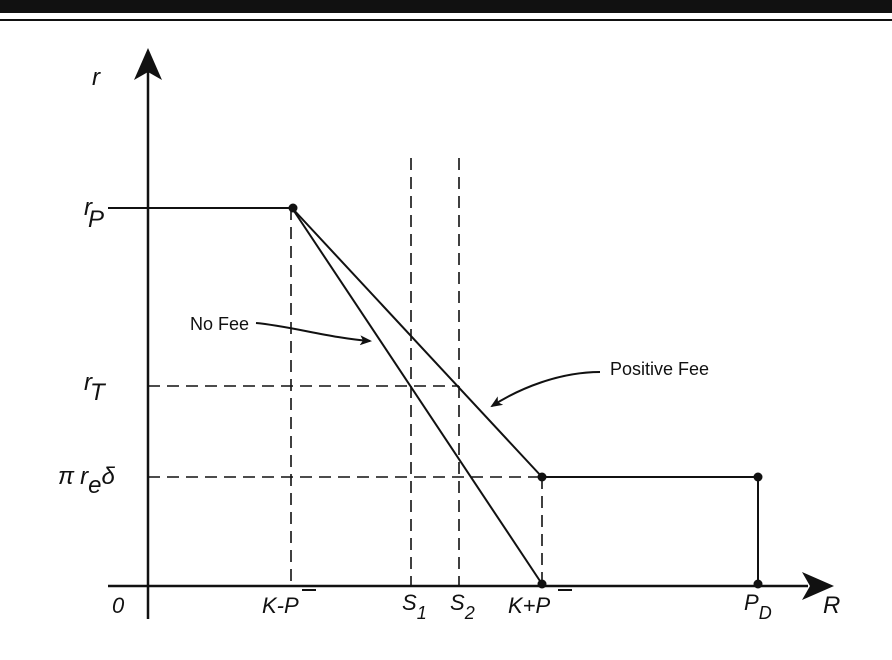 Image resolution: width=892 pixels, height=660 pixels. What do you see at coordinates (542, 584) in the screenshot?
I see `kink-point-k-plus-bottom` at bounding box center [542, 584].